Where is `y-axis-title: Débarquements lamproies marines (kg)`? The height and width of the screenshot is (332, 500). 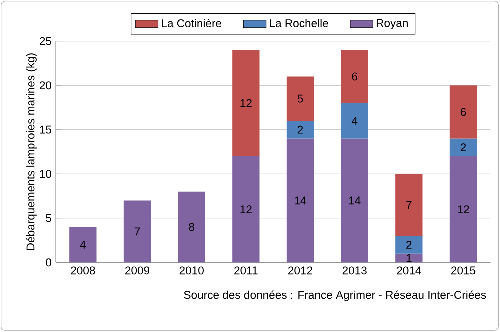 y-axis-title: Débarquements lamproies marines (kg) is located at coordinates (31, 152).